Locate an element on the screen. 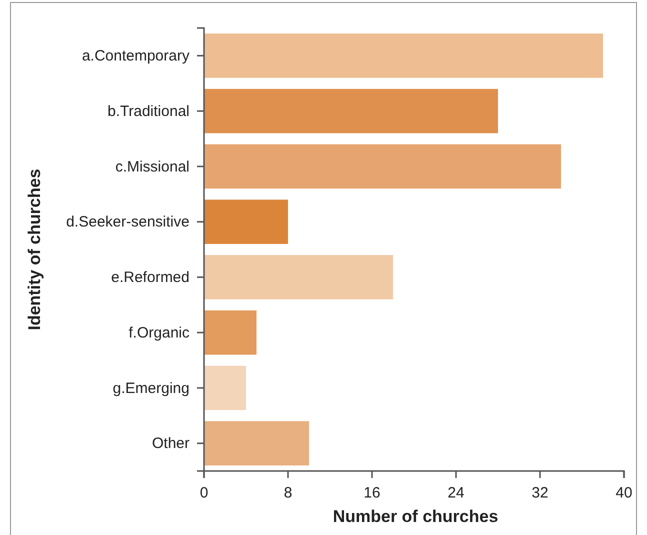 The image size is (647, 535). x-tick-label: 32 is located at coordinates (540, 493).